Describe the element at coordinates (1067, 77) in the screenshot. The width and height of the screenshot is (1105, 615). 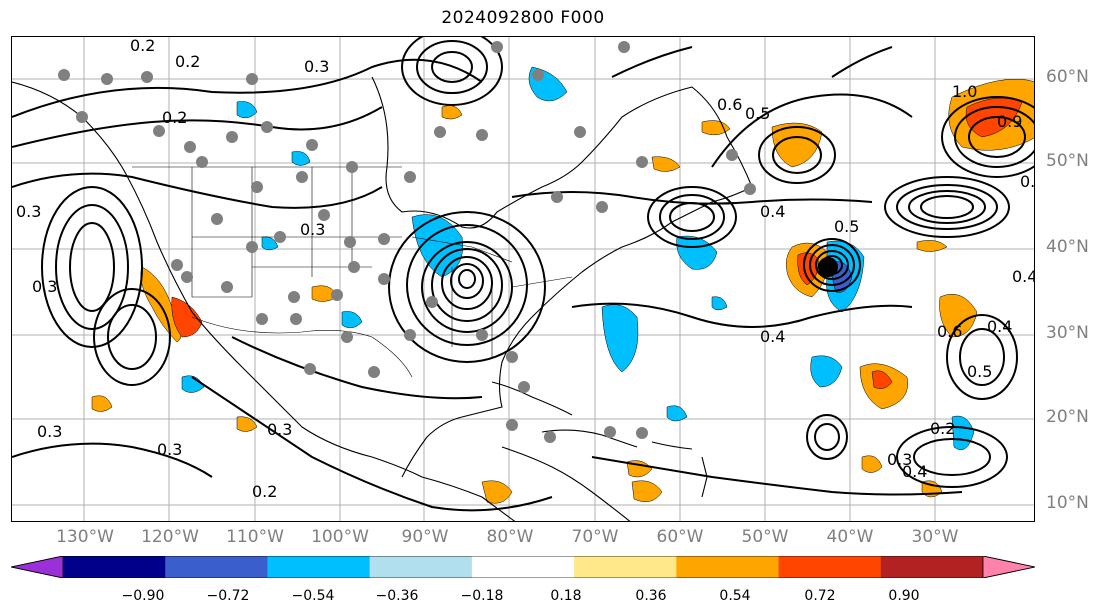
I see `lat-label-60n: 60°N` at that location.